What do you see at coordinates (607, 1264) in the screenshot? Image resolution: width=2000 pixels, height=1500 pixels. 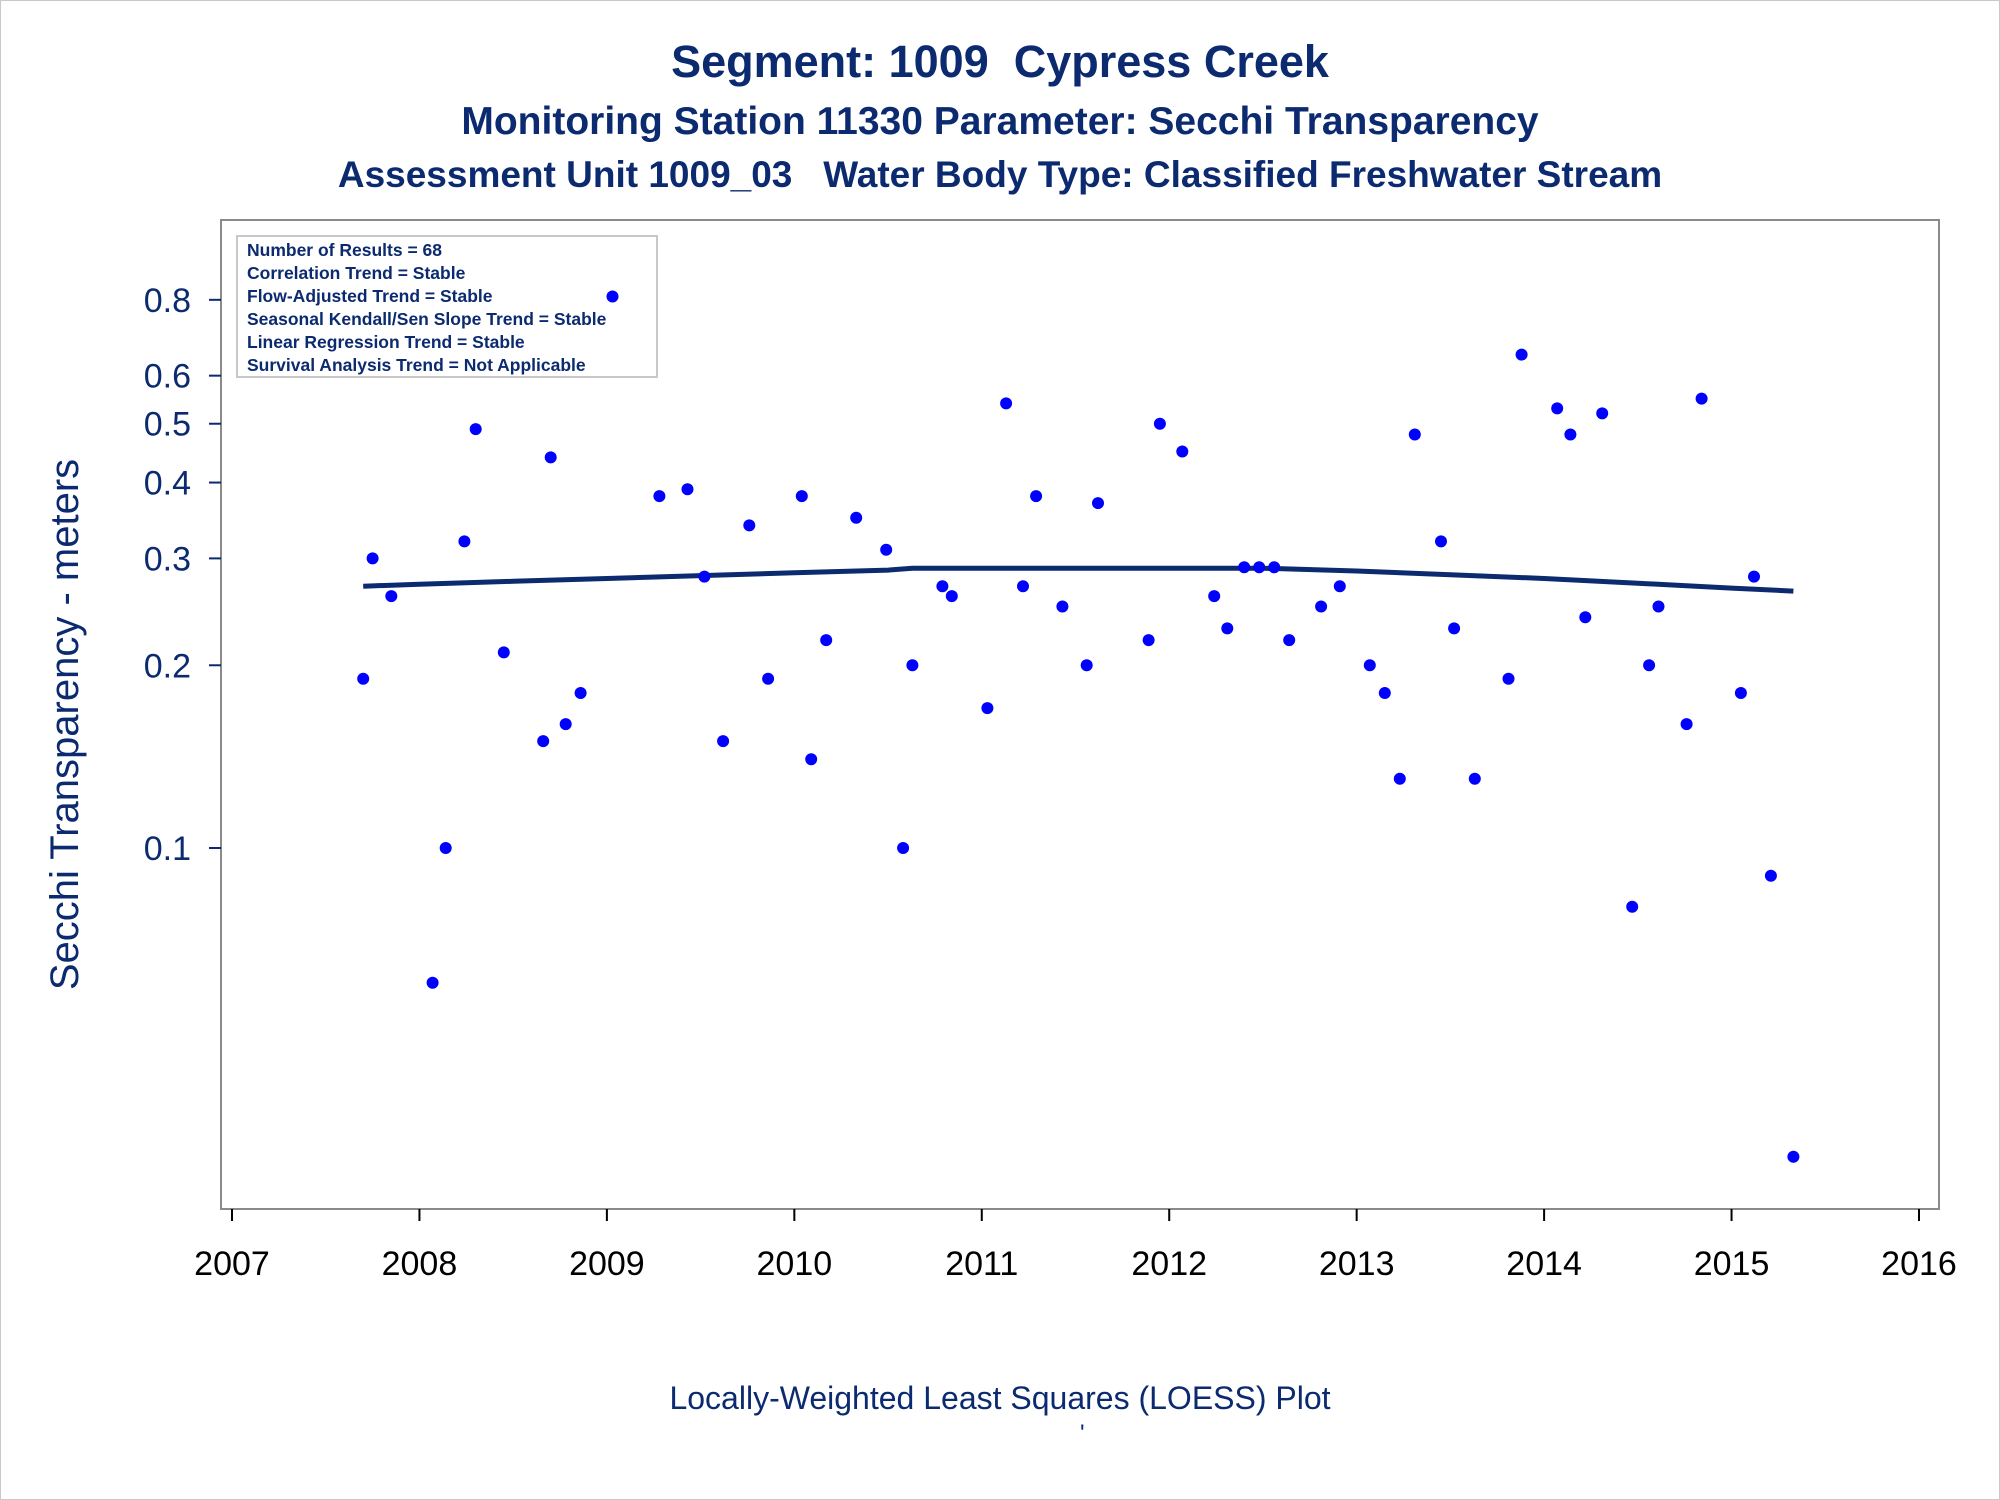 I see `x-tick-label-2009: 2009` at bounding box center [607, 1264].